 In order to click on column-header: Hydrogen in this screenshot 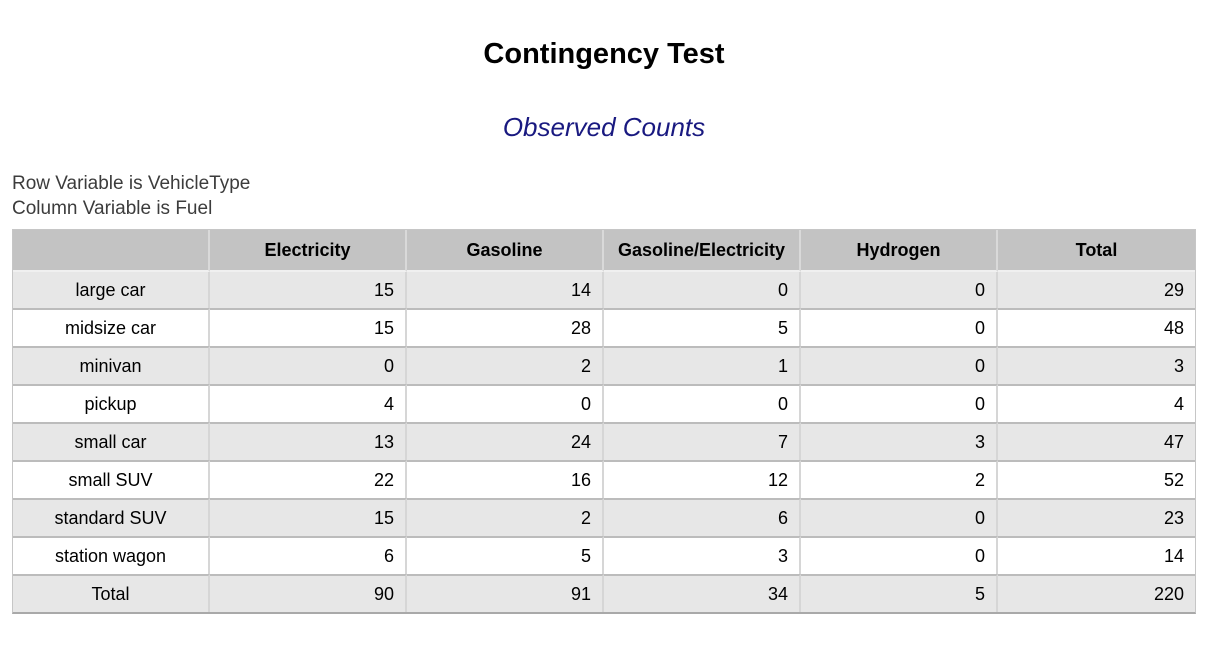, I will do `click(899, 251)`.